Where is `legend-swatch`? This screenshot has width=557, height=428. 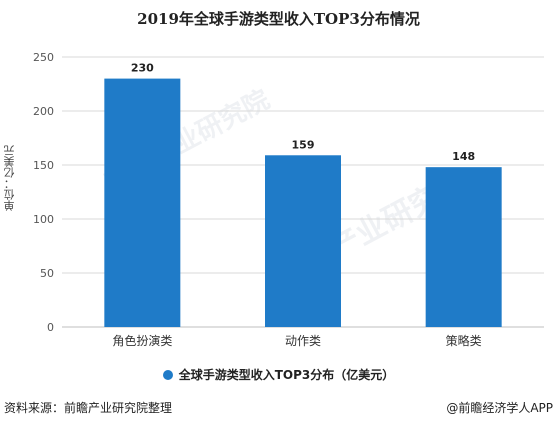 legend-swatch is located at coordinates (167, 374).